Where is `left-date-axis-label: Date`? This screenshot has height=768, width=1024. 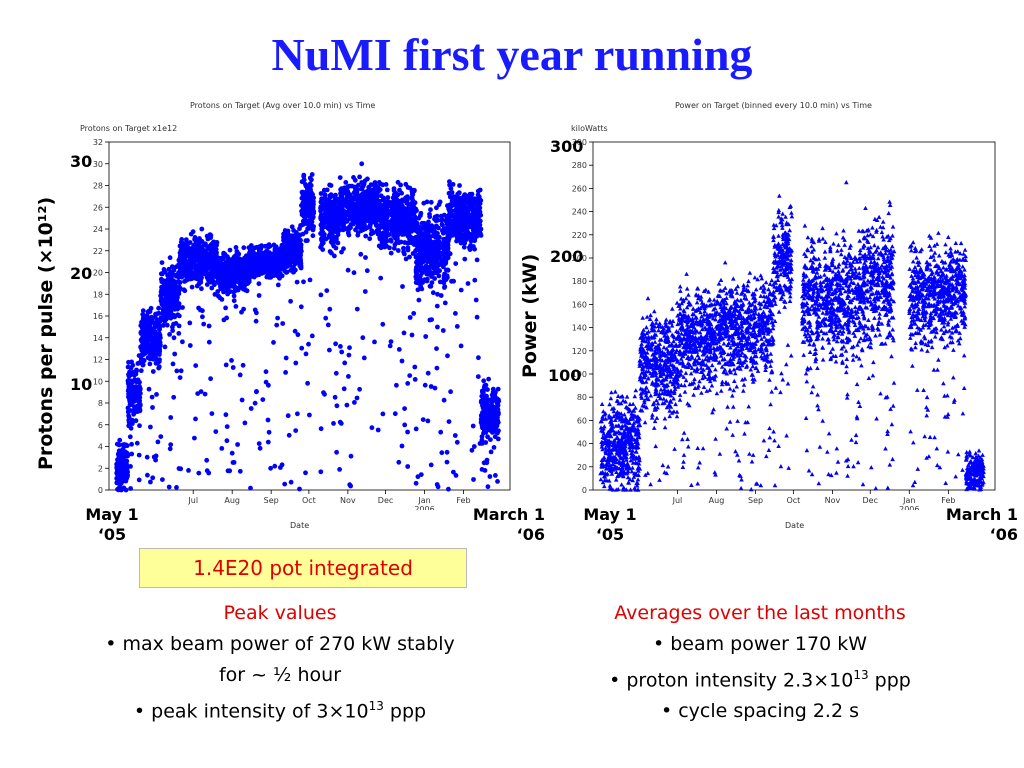
left-date-axis-label: Date is located at coordinates (300, 525).